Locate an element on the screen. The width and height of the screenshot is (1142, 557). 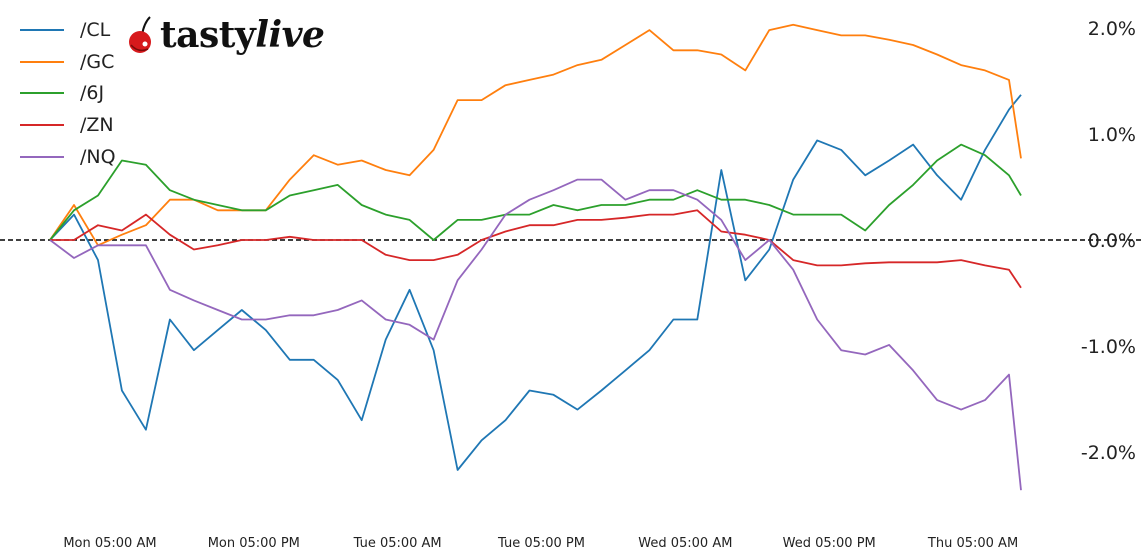
y-axis-ticks: 2.0% 1.0% 0.0% -1.0% -2.0% is located at coordinates (1108, 241).